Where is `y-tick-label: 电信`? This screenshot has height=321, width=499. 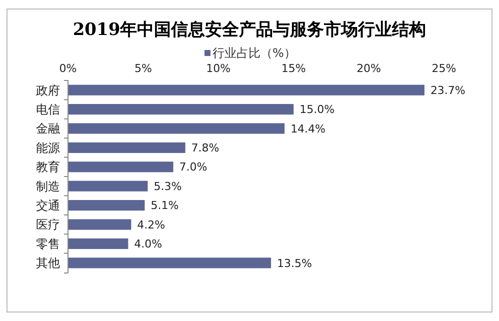 y-tick-label: 电信 is located at coordinates (48, 109).